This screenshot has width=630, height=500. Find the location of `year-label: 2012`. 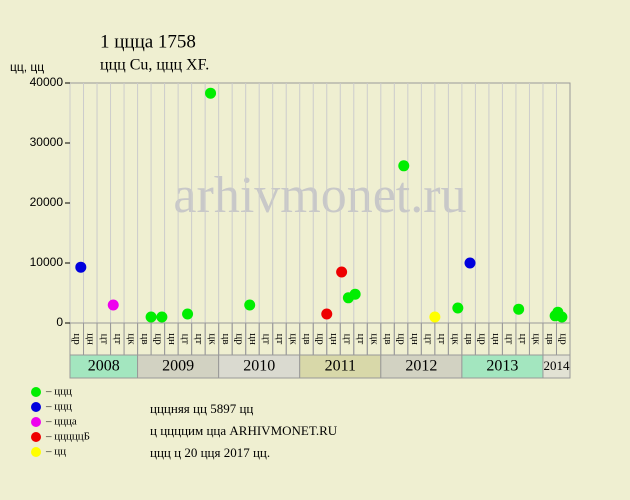

year-label: 2012 is located at coordinates (421, 366).